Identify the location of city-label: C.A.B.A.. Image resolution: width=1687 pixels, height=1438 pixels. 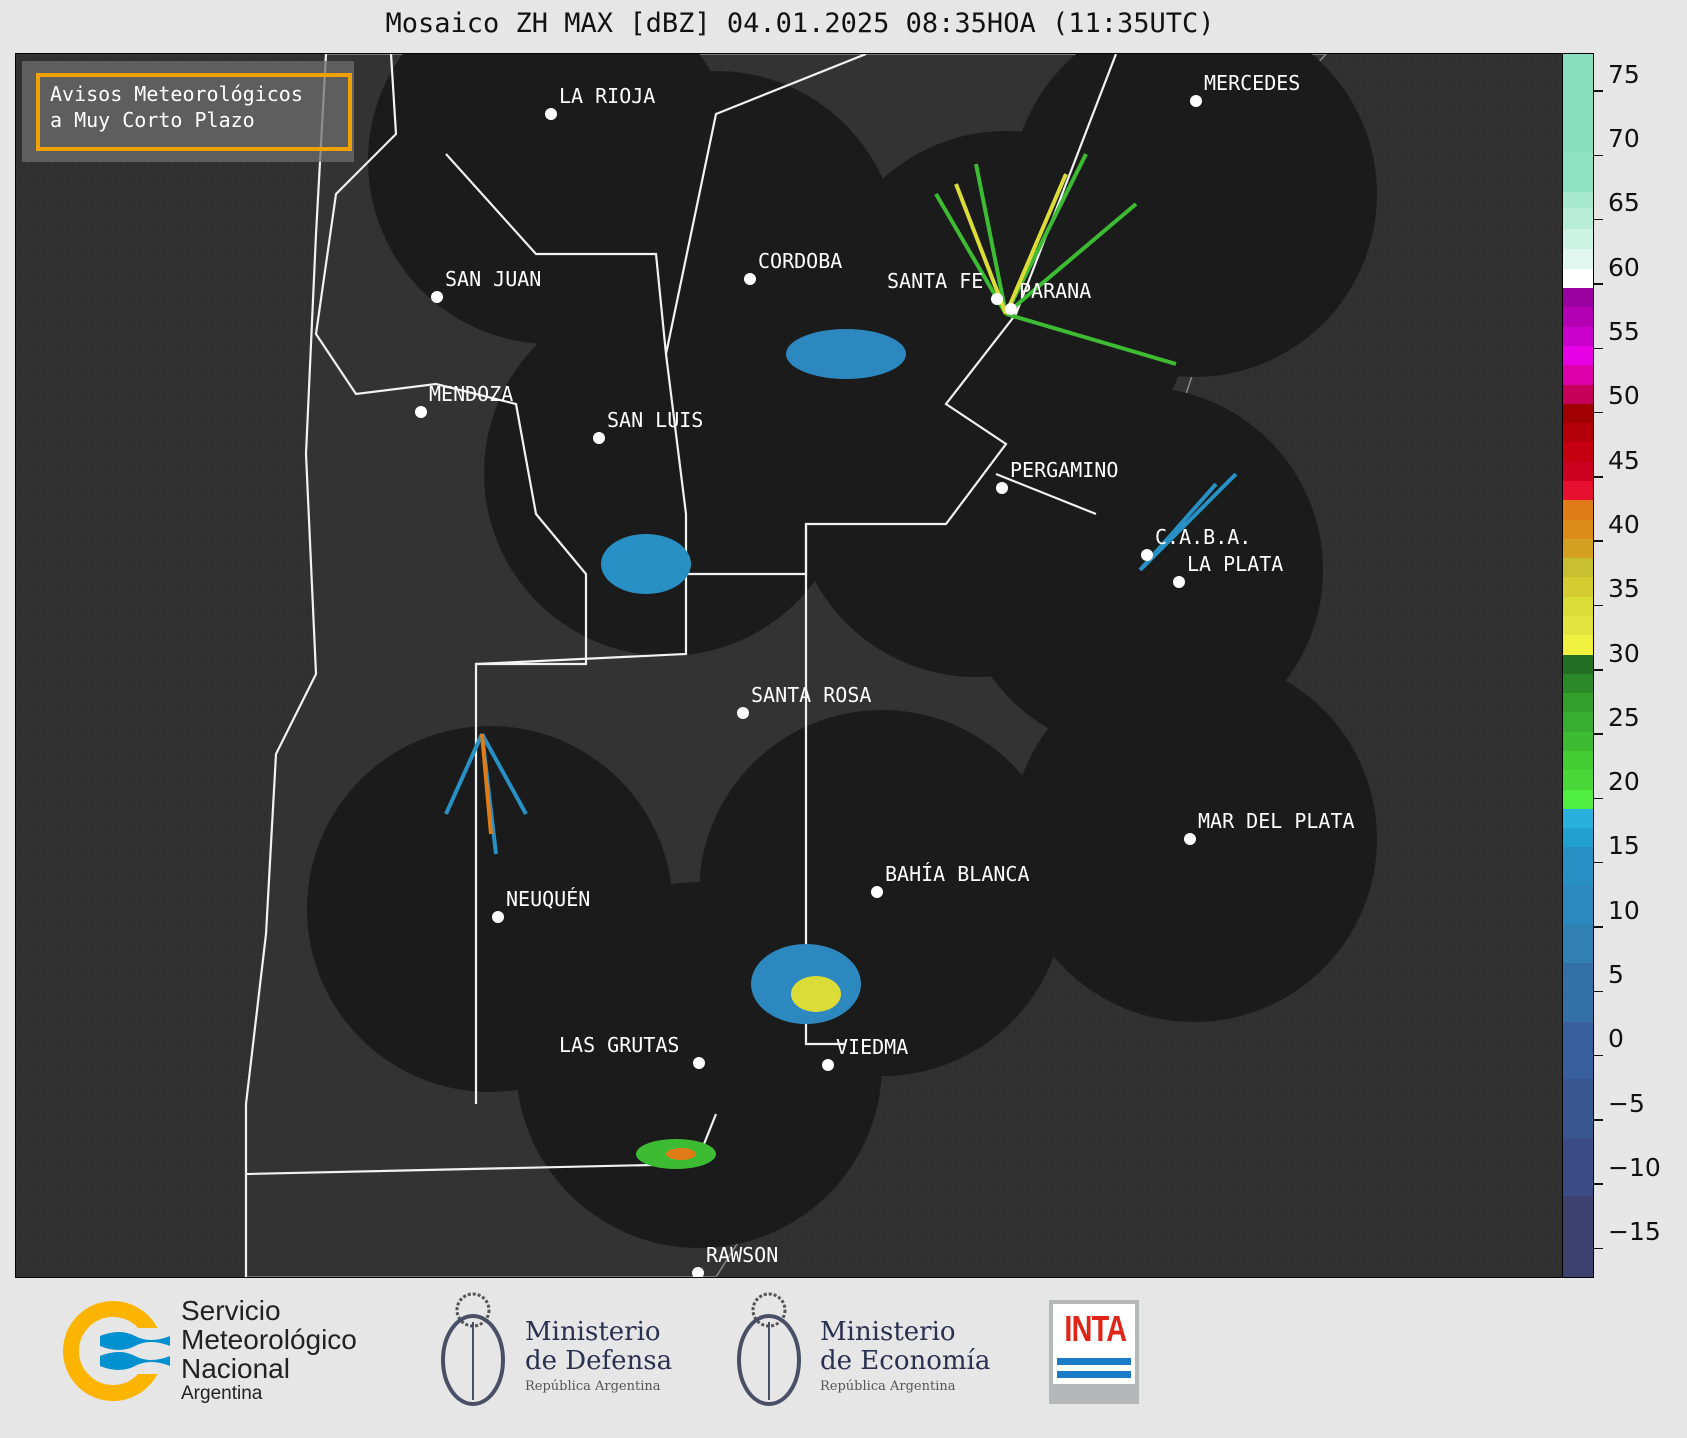
(1203, 537).